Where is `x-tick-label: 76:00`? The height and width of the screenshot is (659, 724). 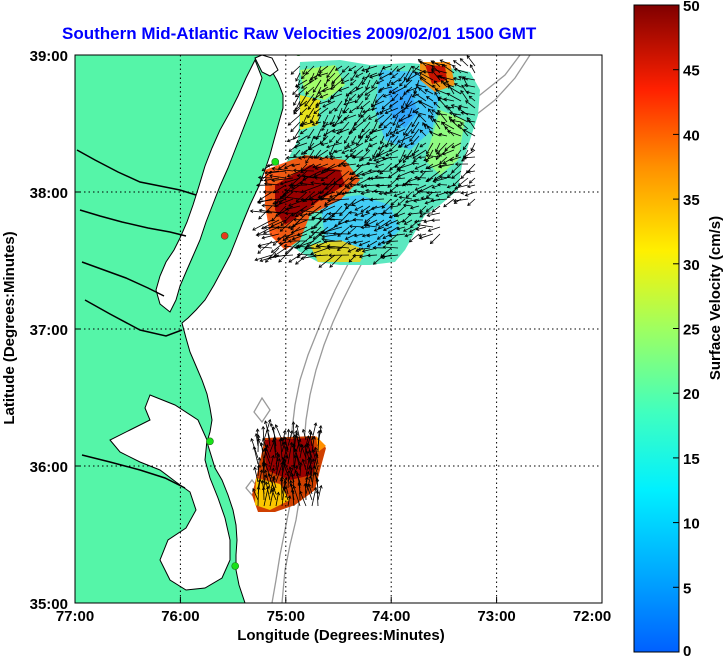
x-tick-label: 76:00 is located at coordinates (180, 616).